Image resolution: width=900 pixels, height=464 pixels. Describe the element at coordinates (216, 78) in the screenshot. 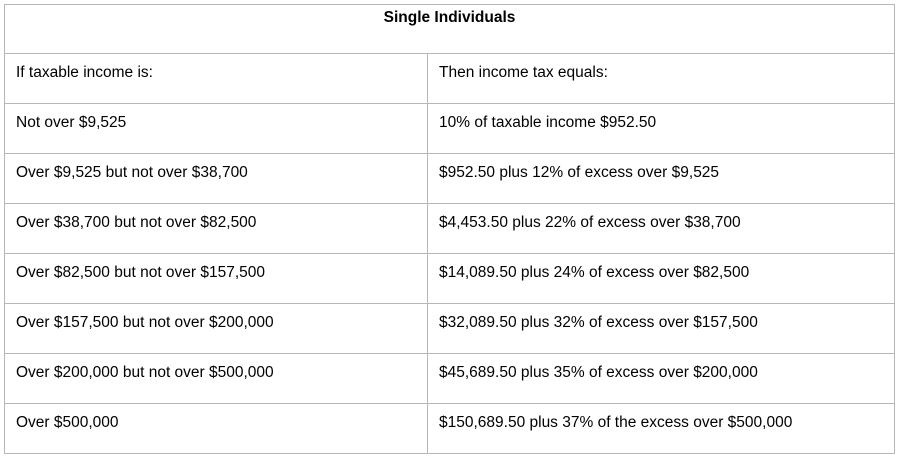

I see `header-taxable-income: If taxable income is:` at that location.